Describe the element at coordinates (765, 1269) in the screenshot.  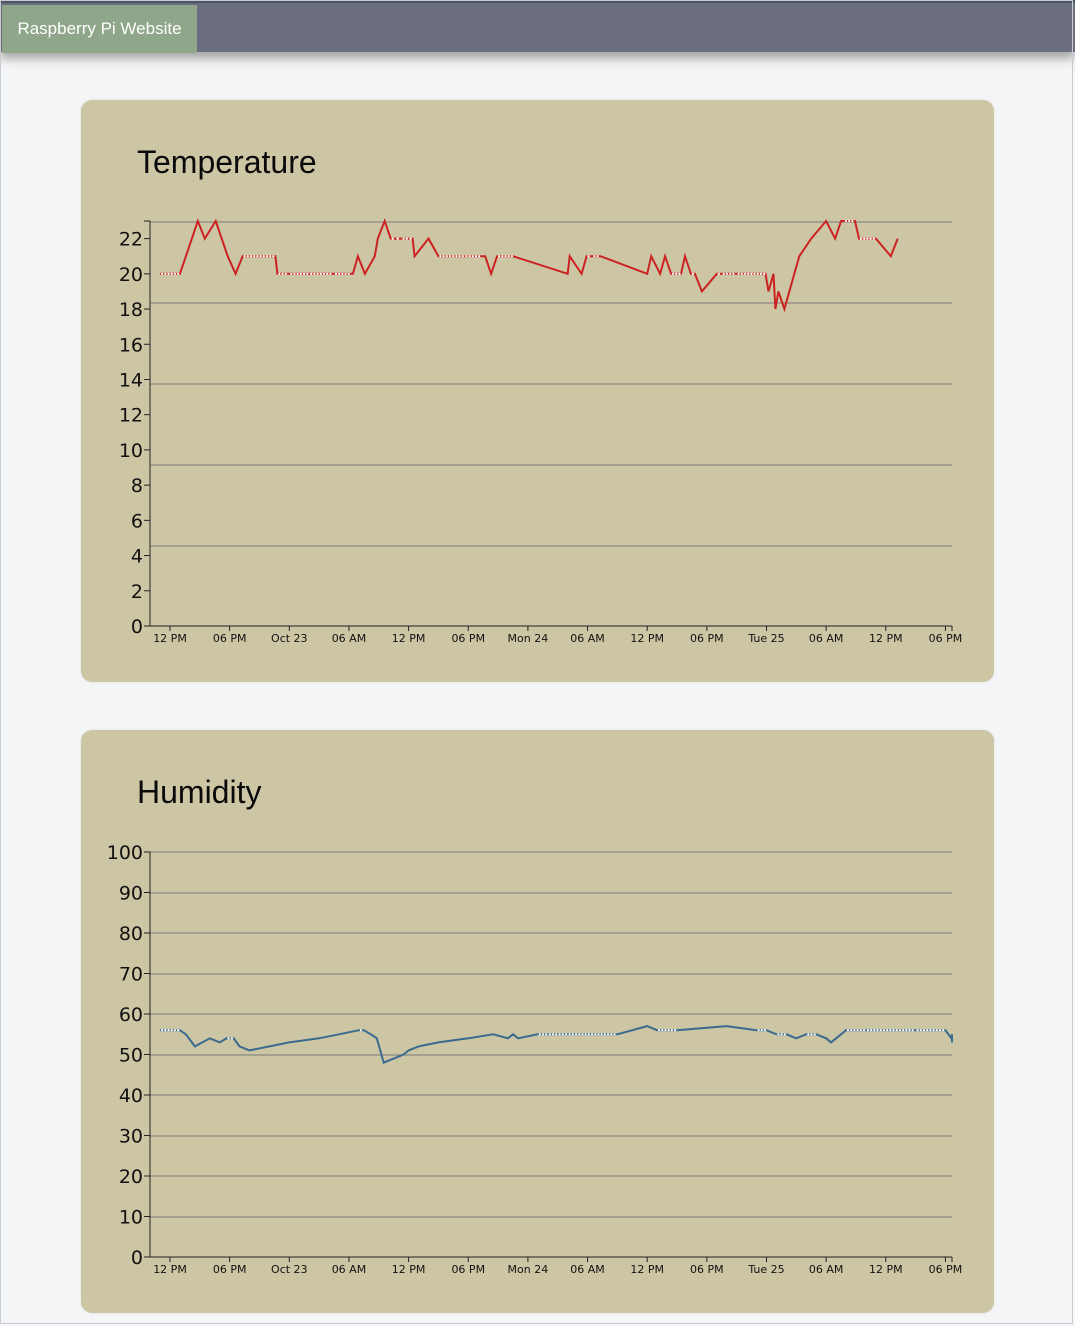
I see `x-tick-label: Tue 25` at that location.